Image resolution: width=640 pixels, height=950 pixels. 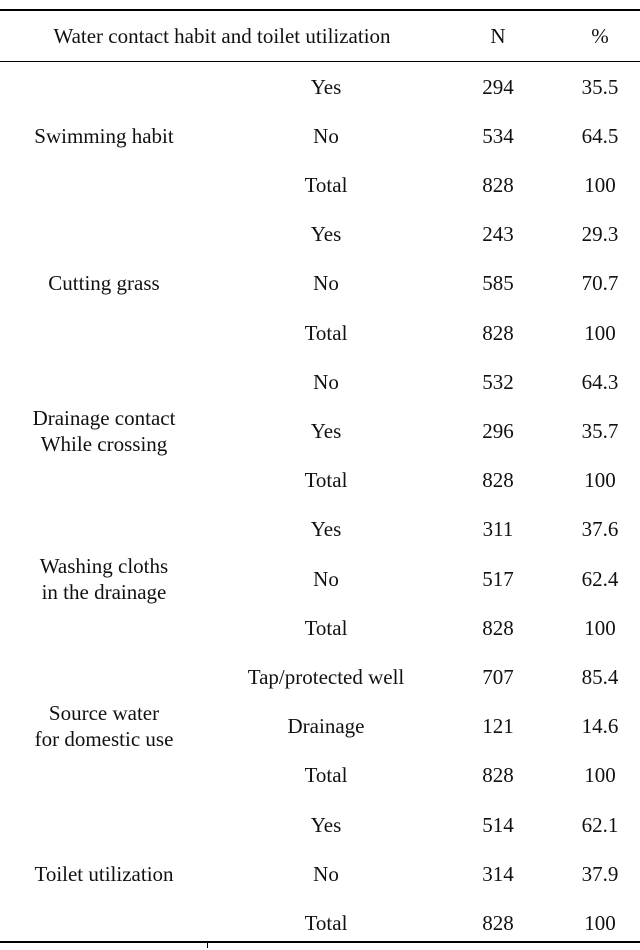 What do you see at coordinates (498, 86) in the screenshot?
I see `n-cell: 294` at bounding box center [498, 86].